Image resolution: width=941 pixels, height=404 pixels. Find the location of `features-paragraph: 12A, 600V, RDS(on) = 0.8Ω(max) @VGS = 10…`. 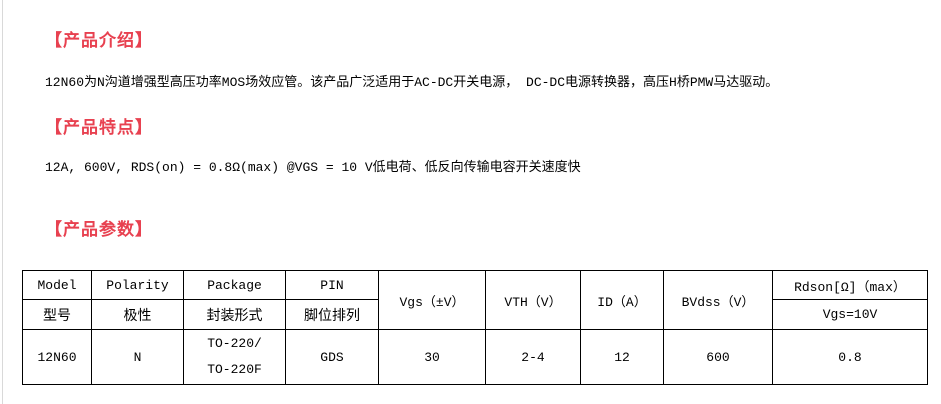

features-paragraph: 12A, 600V, RDS(on) = 0.8Ω(max) @VGS = 10… is located at coordinates (313, 167).